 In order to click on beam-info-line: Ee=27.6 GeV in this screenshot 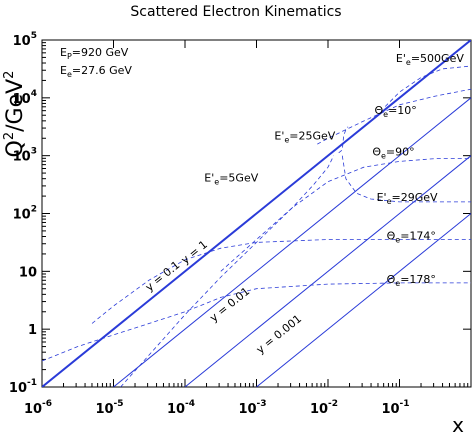, I will do `click(96, 71)`.